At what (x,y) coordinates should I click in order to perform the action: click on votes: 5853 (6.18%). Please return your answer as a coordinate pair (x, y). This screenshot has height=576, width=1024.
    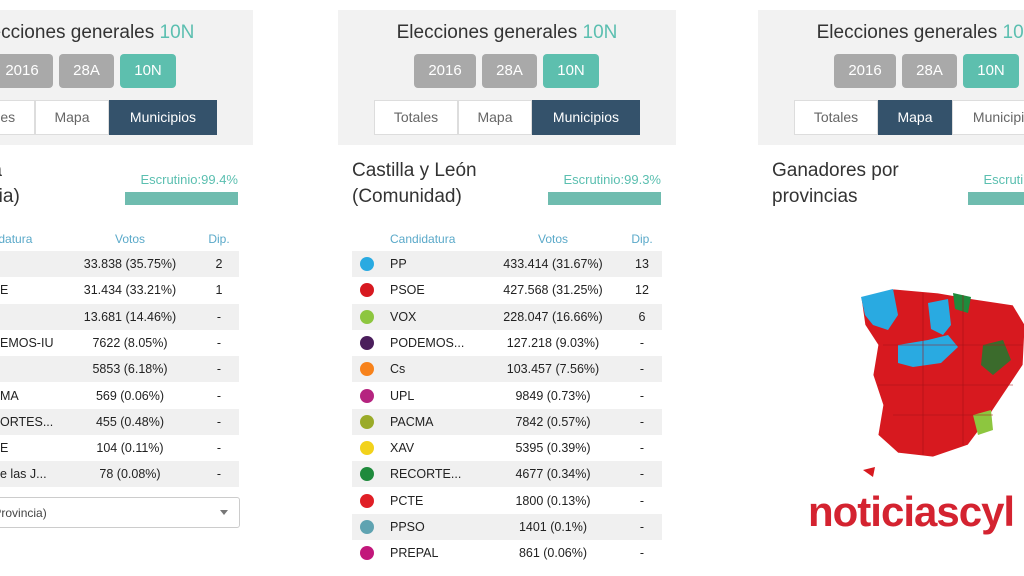
    Looking at the image, I should click on (130, 369).